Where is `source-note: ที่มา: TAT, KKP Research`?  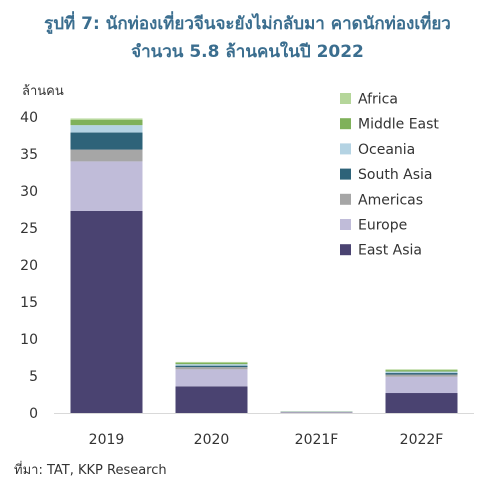
source-note: ที่มา: TAT, KKP Research is located at coordinates (90, 470).